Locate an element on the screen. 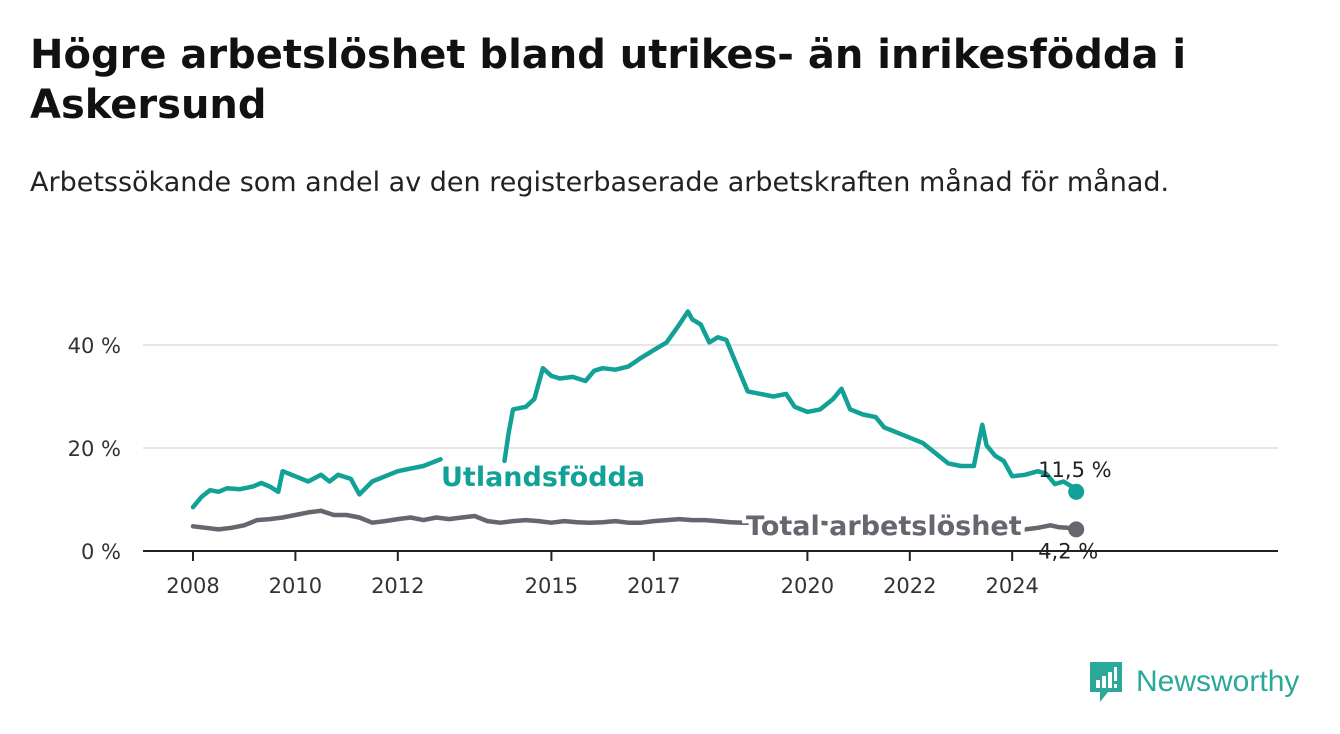 This screenshot has width=1340, height=734. y-tick-label: 40 % is located at coordinates (94, 346).